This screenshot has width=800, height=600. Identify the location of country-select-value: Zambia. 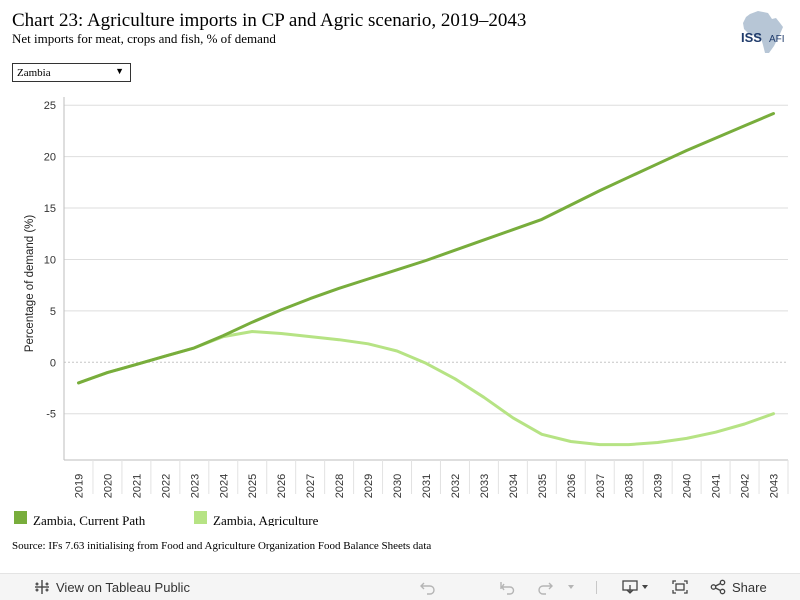
(34, 73).